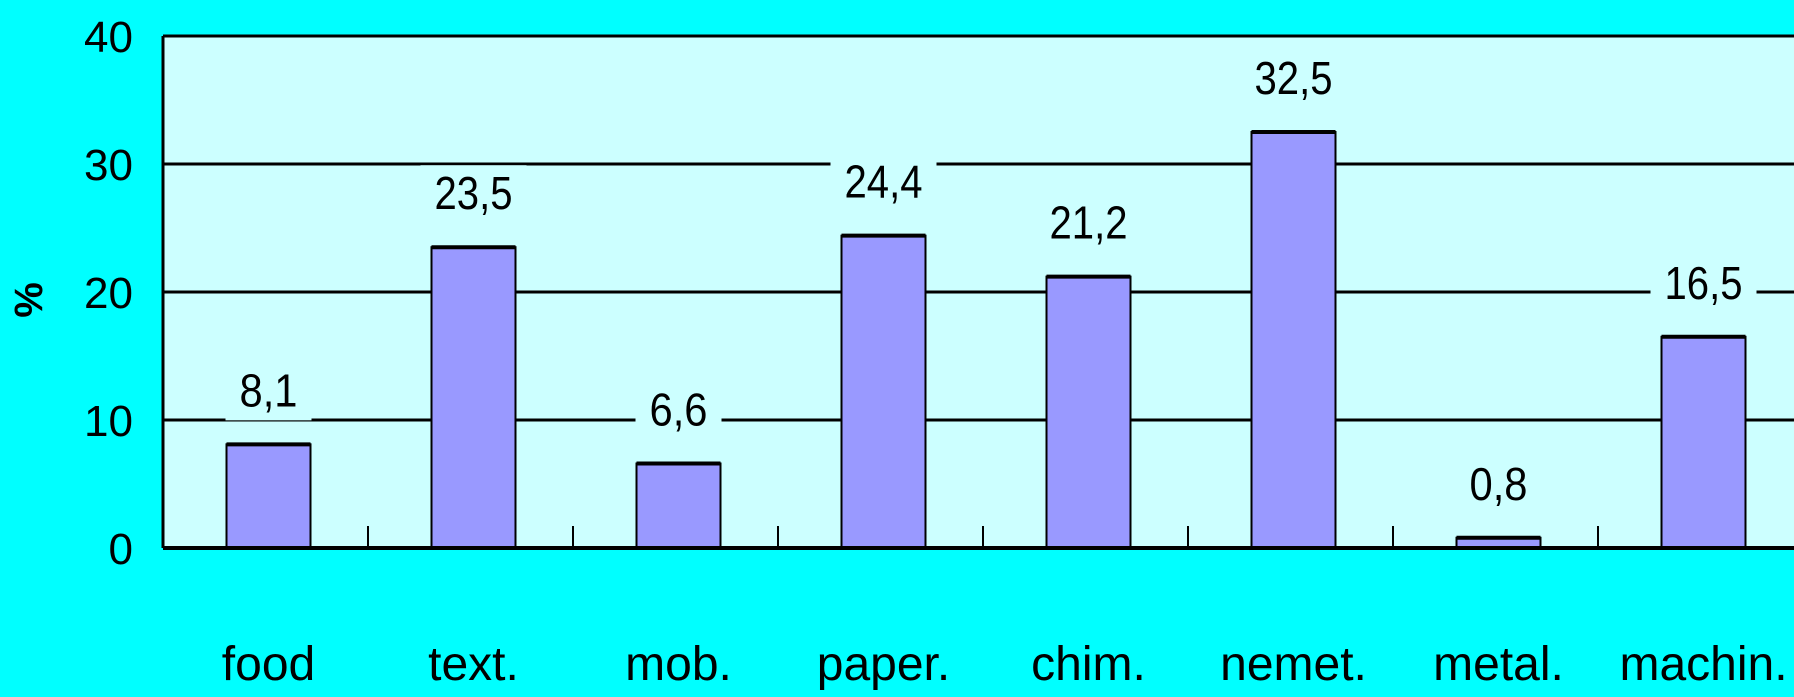 Image resolution: width=1794 pixels, height=697 pixels. I want to click on y-axis-title: %, so click(29, 300).